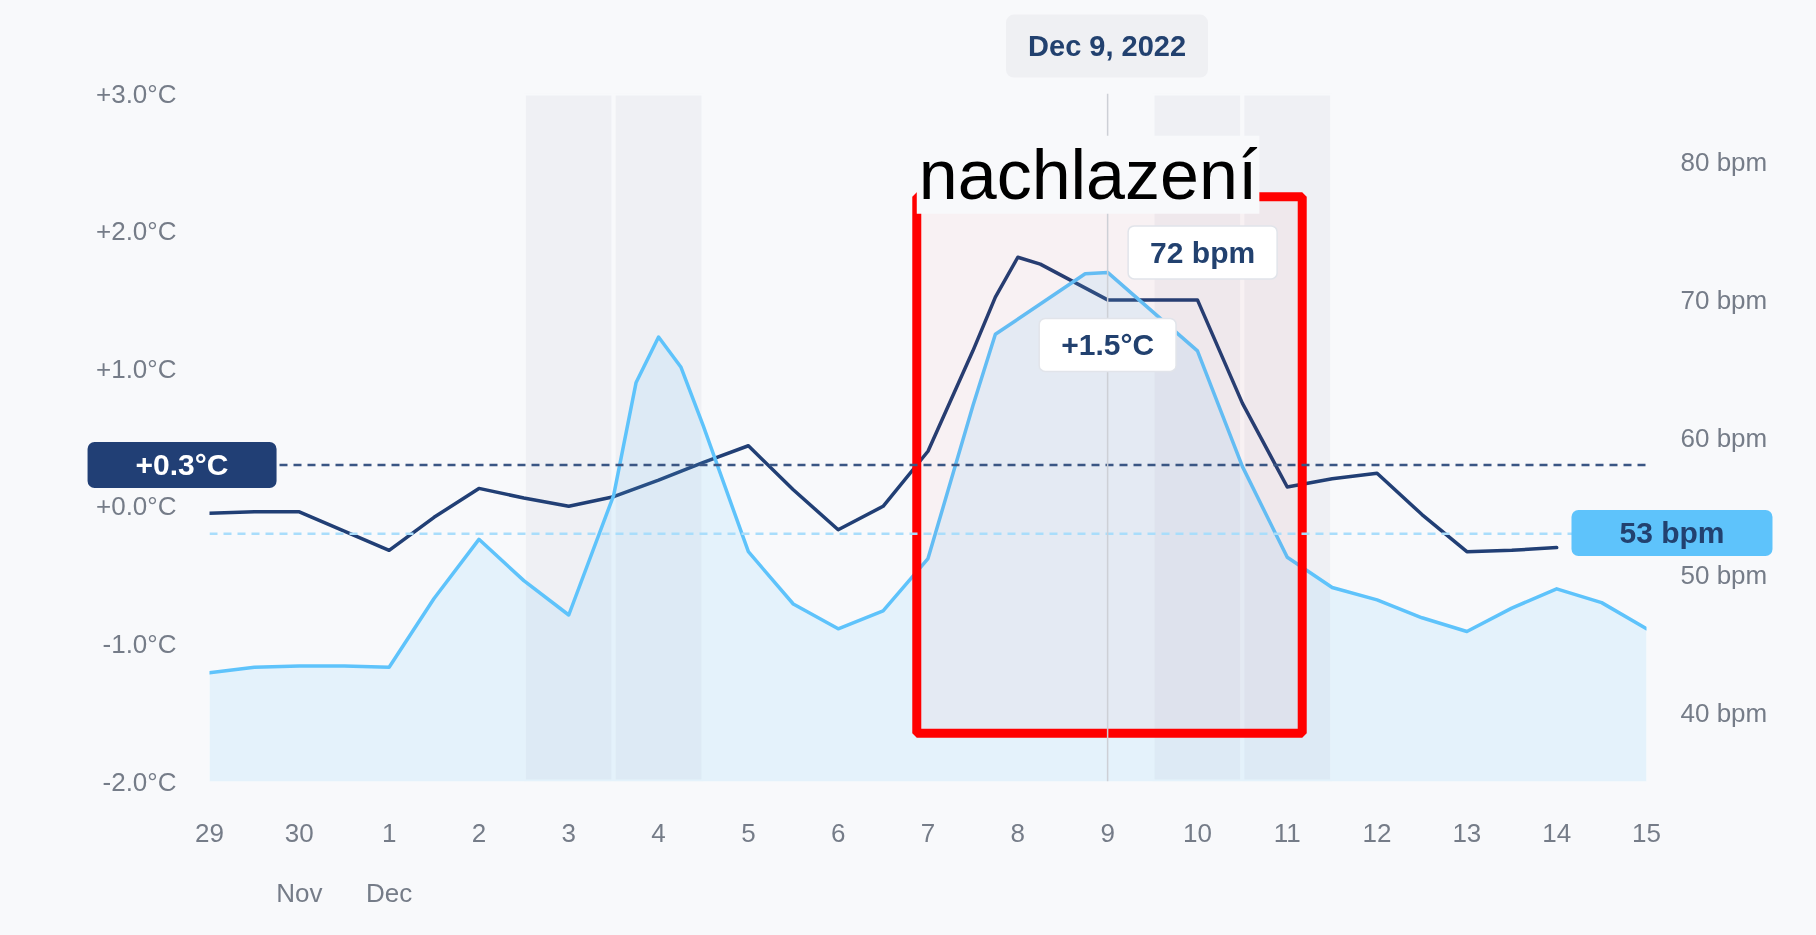 The width and height of the screenshot is (1816, 935). Describe the element at coordinates (136, 93) in the screenshot. I see `y-tick-label: +3.0°C` at that location.